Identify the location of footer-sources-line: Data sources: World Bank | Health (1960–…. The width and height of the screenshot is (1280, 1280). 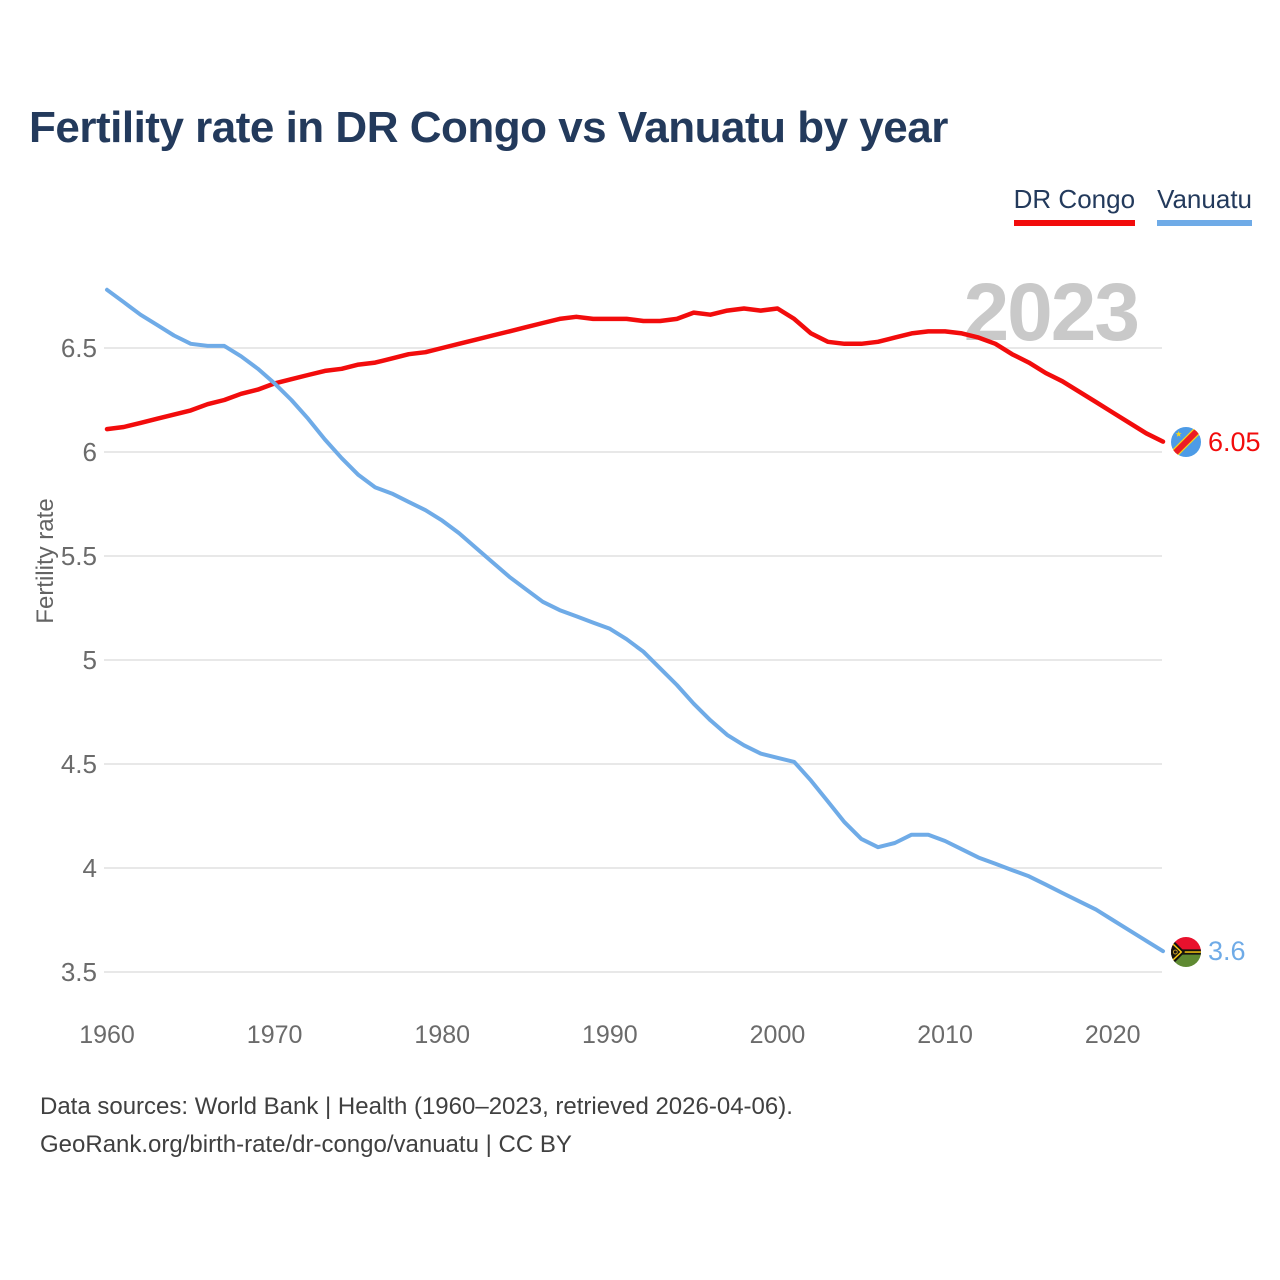
(416, 1106).